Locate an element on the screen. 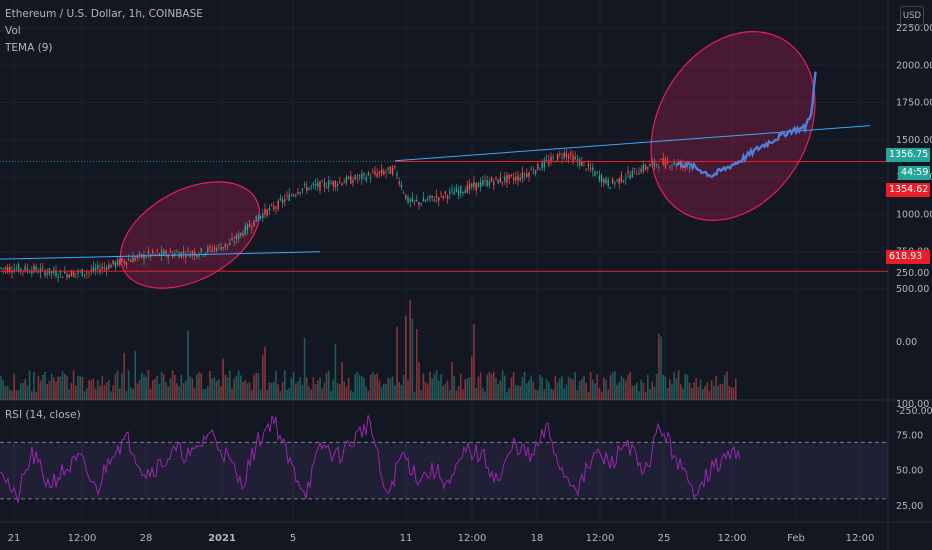 Image resolution: width=932 pixels, height=550 pixels. tema-legend: TEMA (9) is located at coordinates (29, 48).